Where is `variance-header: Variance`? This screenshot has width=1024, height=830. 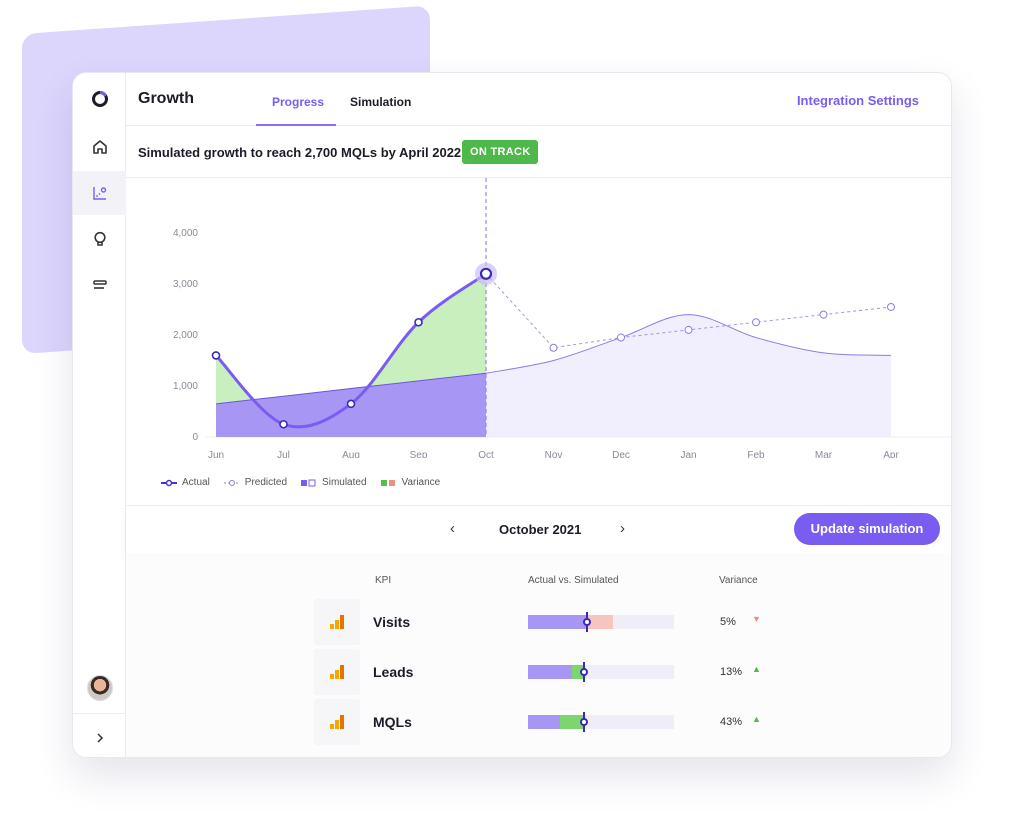
variance-header: Variance is located at coordinates (738, 580).